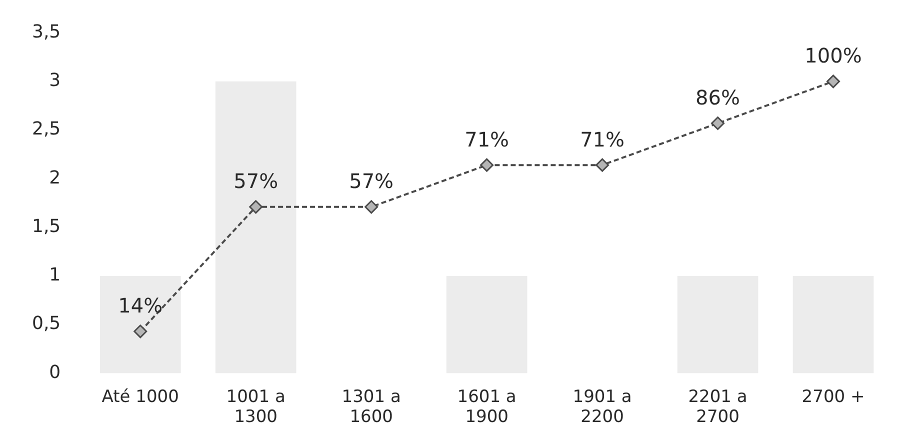 This screenshot has width=901, height=442. What do you see at coordinates (602, 407) in the screenshot?
I see `x-tick-label: 1901 a 2200` at bounding box center [602, 407].